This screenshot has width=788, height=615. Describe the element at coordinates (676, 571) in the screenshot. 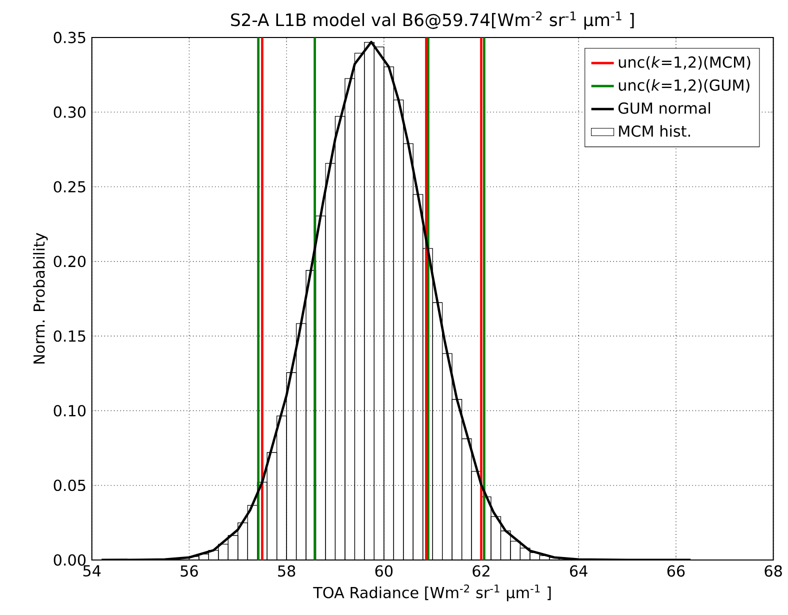

I see `x-tick-label: 66` at that location.